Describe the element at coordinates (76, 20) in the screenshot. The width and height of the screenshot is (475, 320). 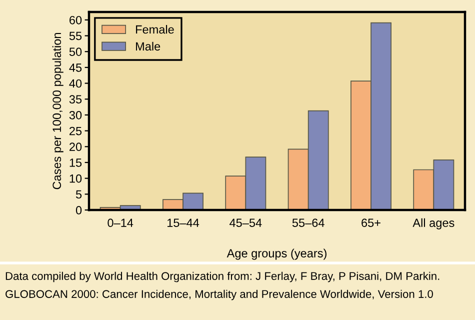
I see `y-tick-label: 60` at that location.